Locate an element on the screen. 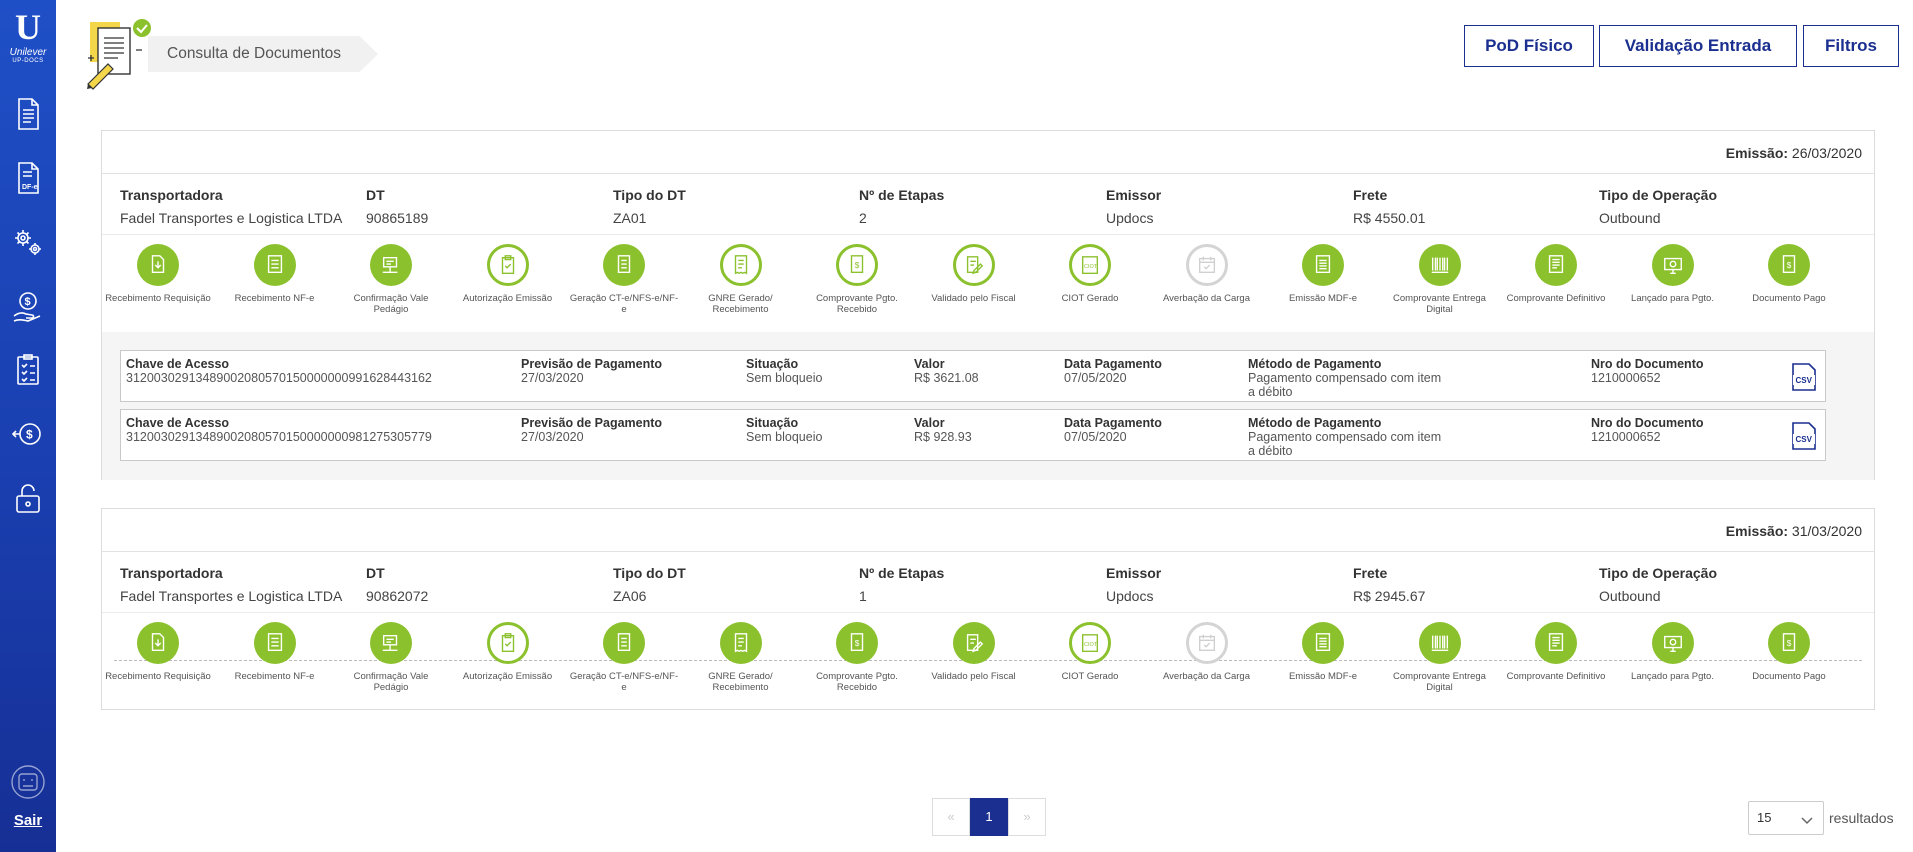 This screenshot has width=1913, height=852. logout-link: Sair is located at coordinates (28, 820).